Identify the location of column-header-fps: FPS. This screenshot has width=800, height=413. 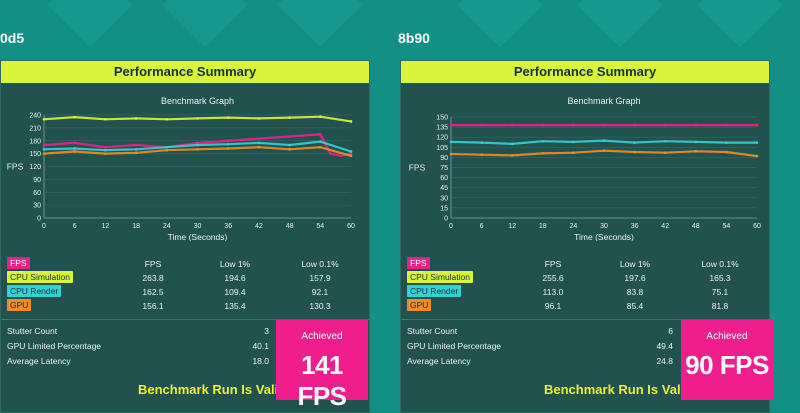
(553, 264).